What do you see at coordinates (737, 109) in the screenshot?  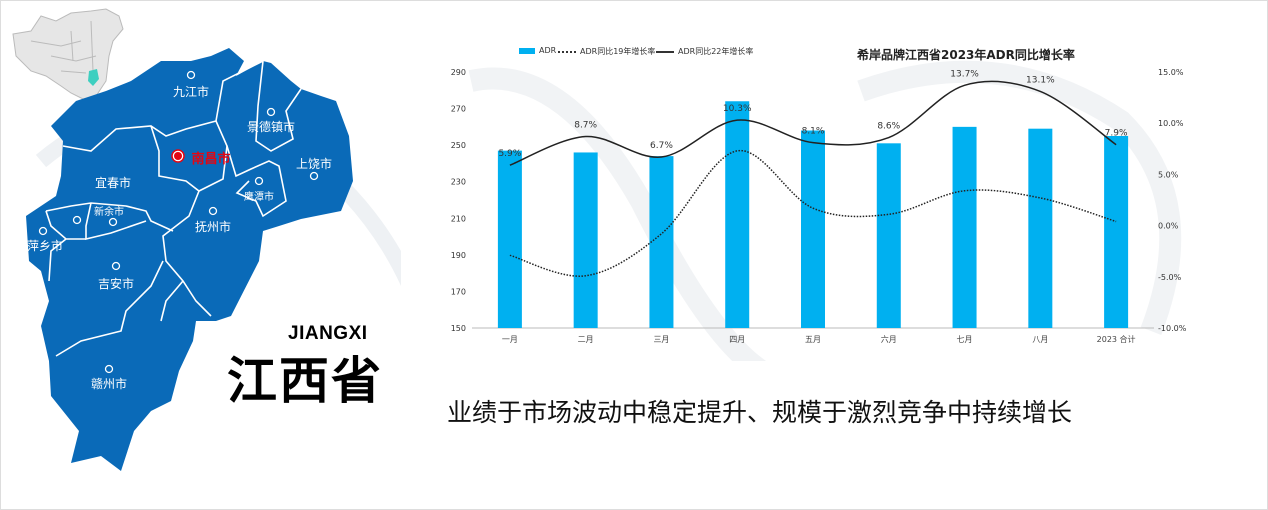 I see `data-label: 10.3%` at bounding box center [737, 109].